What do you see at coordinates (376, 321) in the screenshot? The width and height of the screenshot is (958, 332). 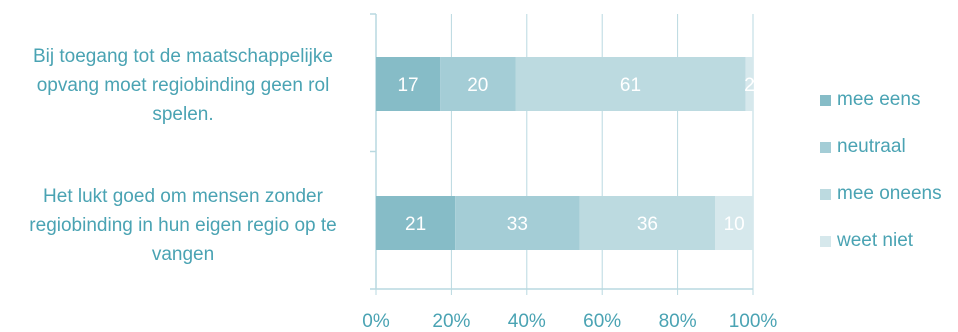 I see `x-tick-label-0: 0%` at bounding box center [376, 321].